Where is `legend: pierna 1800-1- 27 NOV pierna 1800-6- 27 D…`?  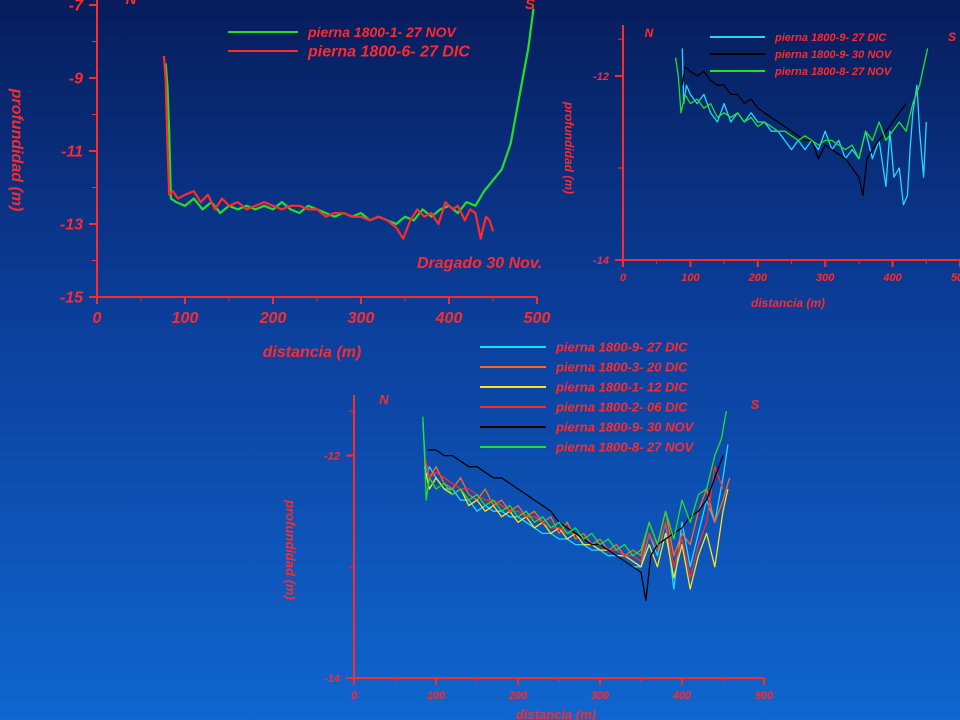
legend: pierna 1800-1- 27 NOV pierna 1800-6- 27 D… is located at coordinates (349, 42).